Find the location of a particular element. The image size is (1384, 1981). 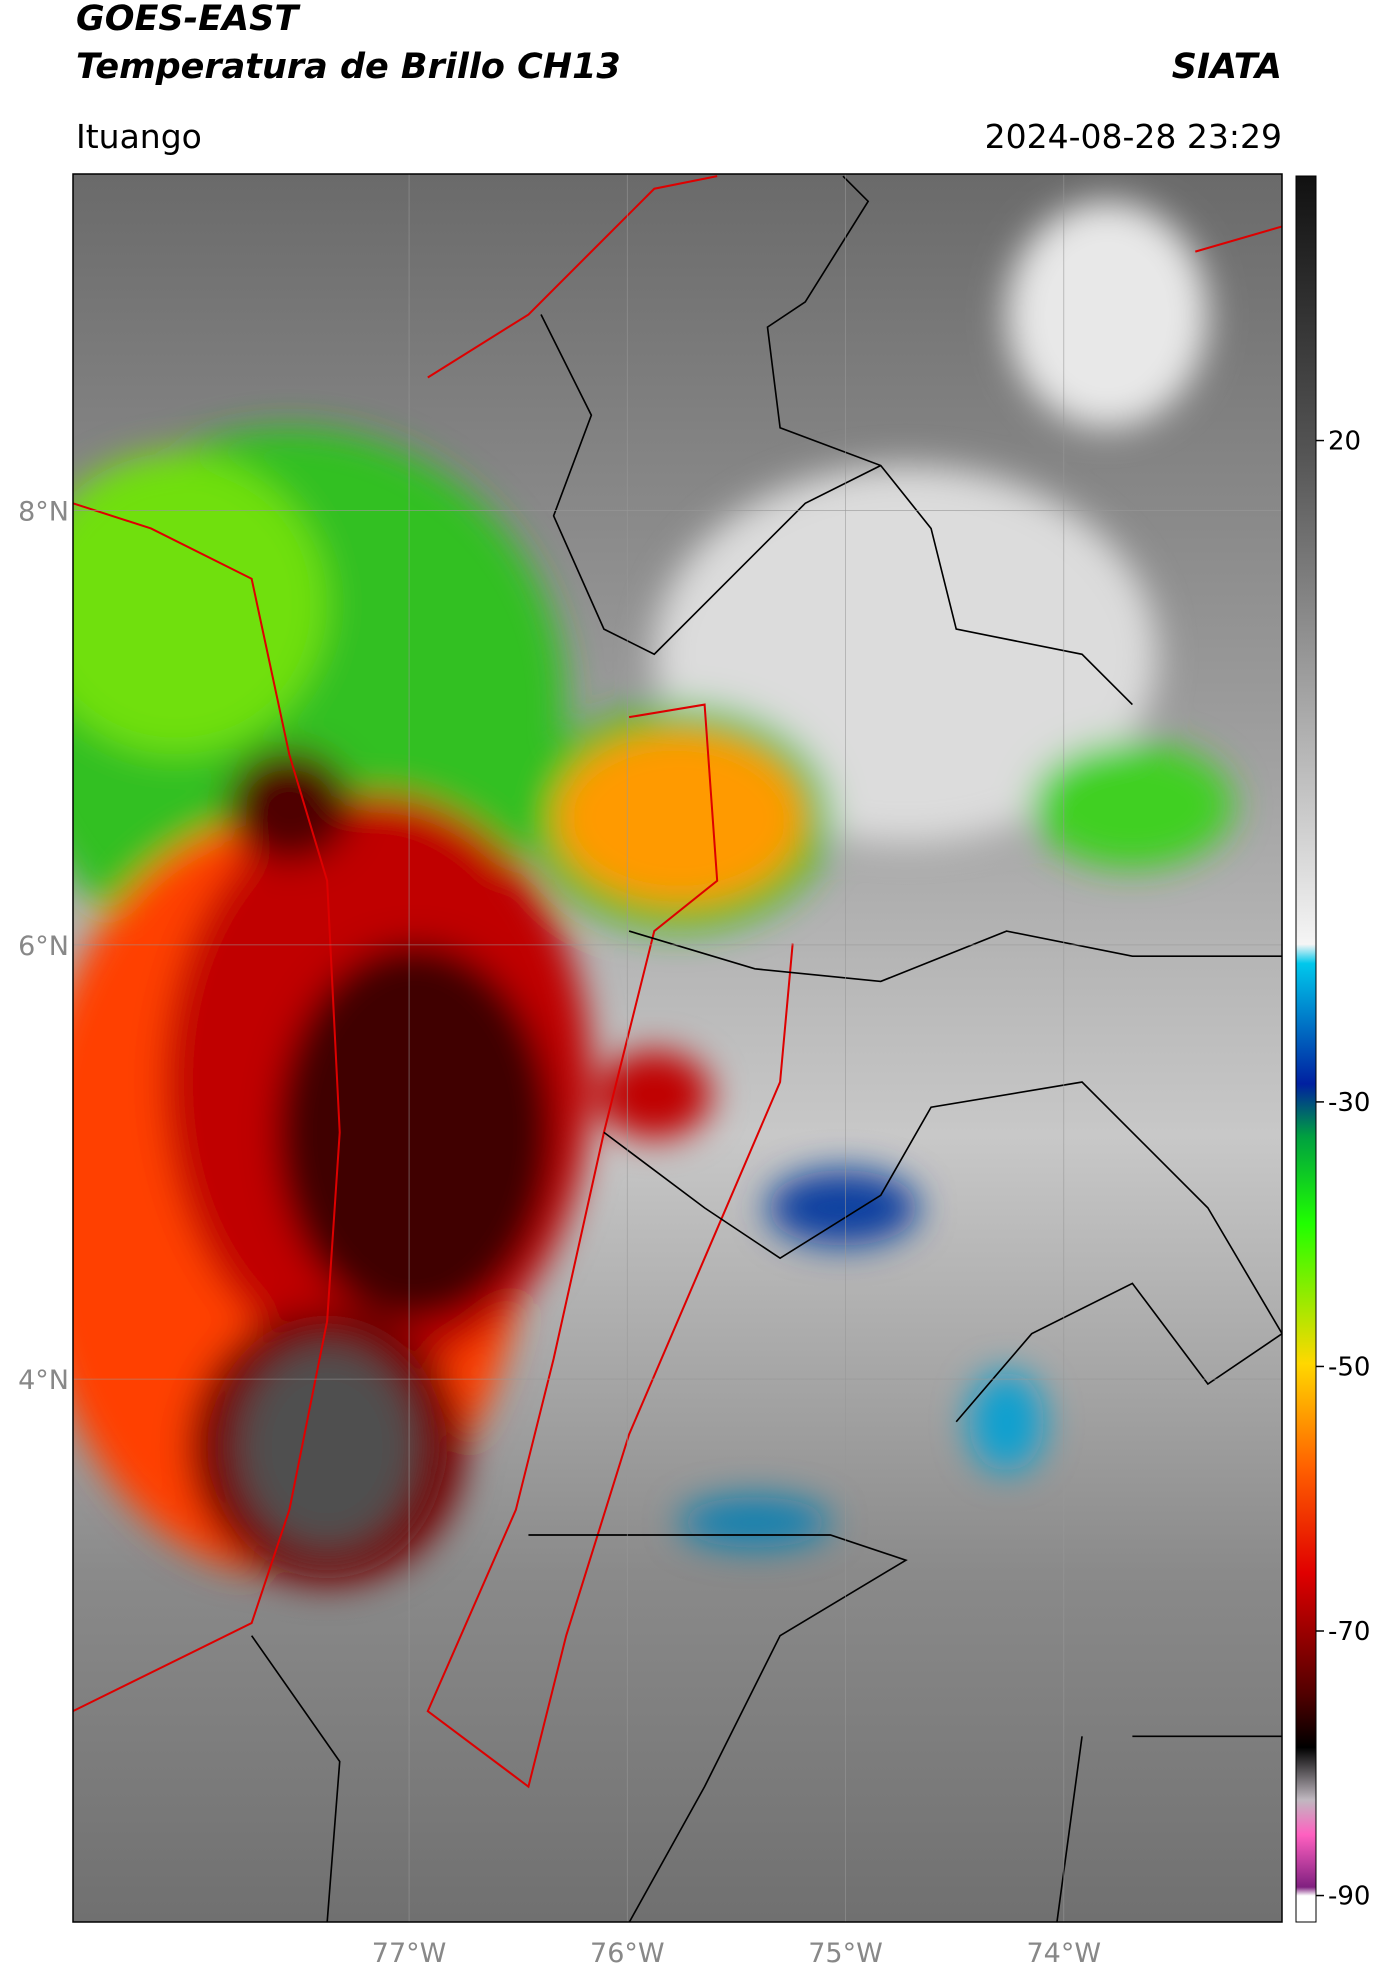

subtitle: Temperatura de Brillo CH13 is located at coordinates (348, 67).